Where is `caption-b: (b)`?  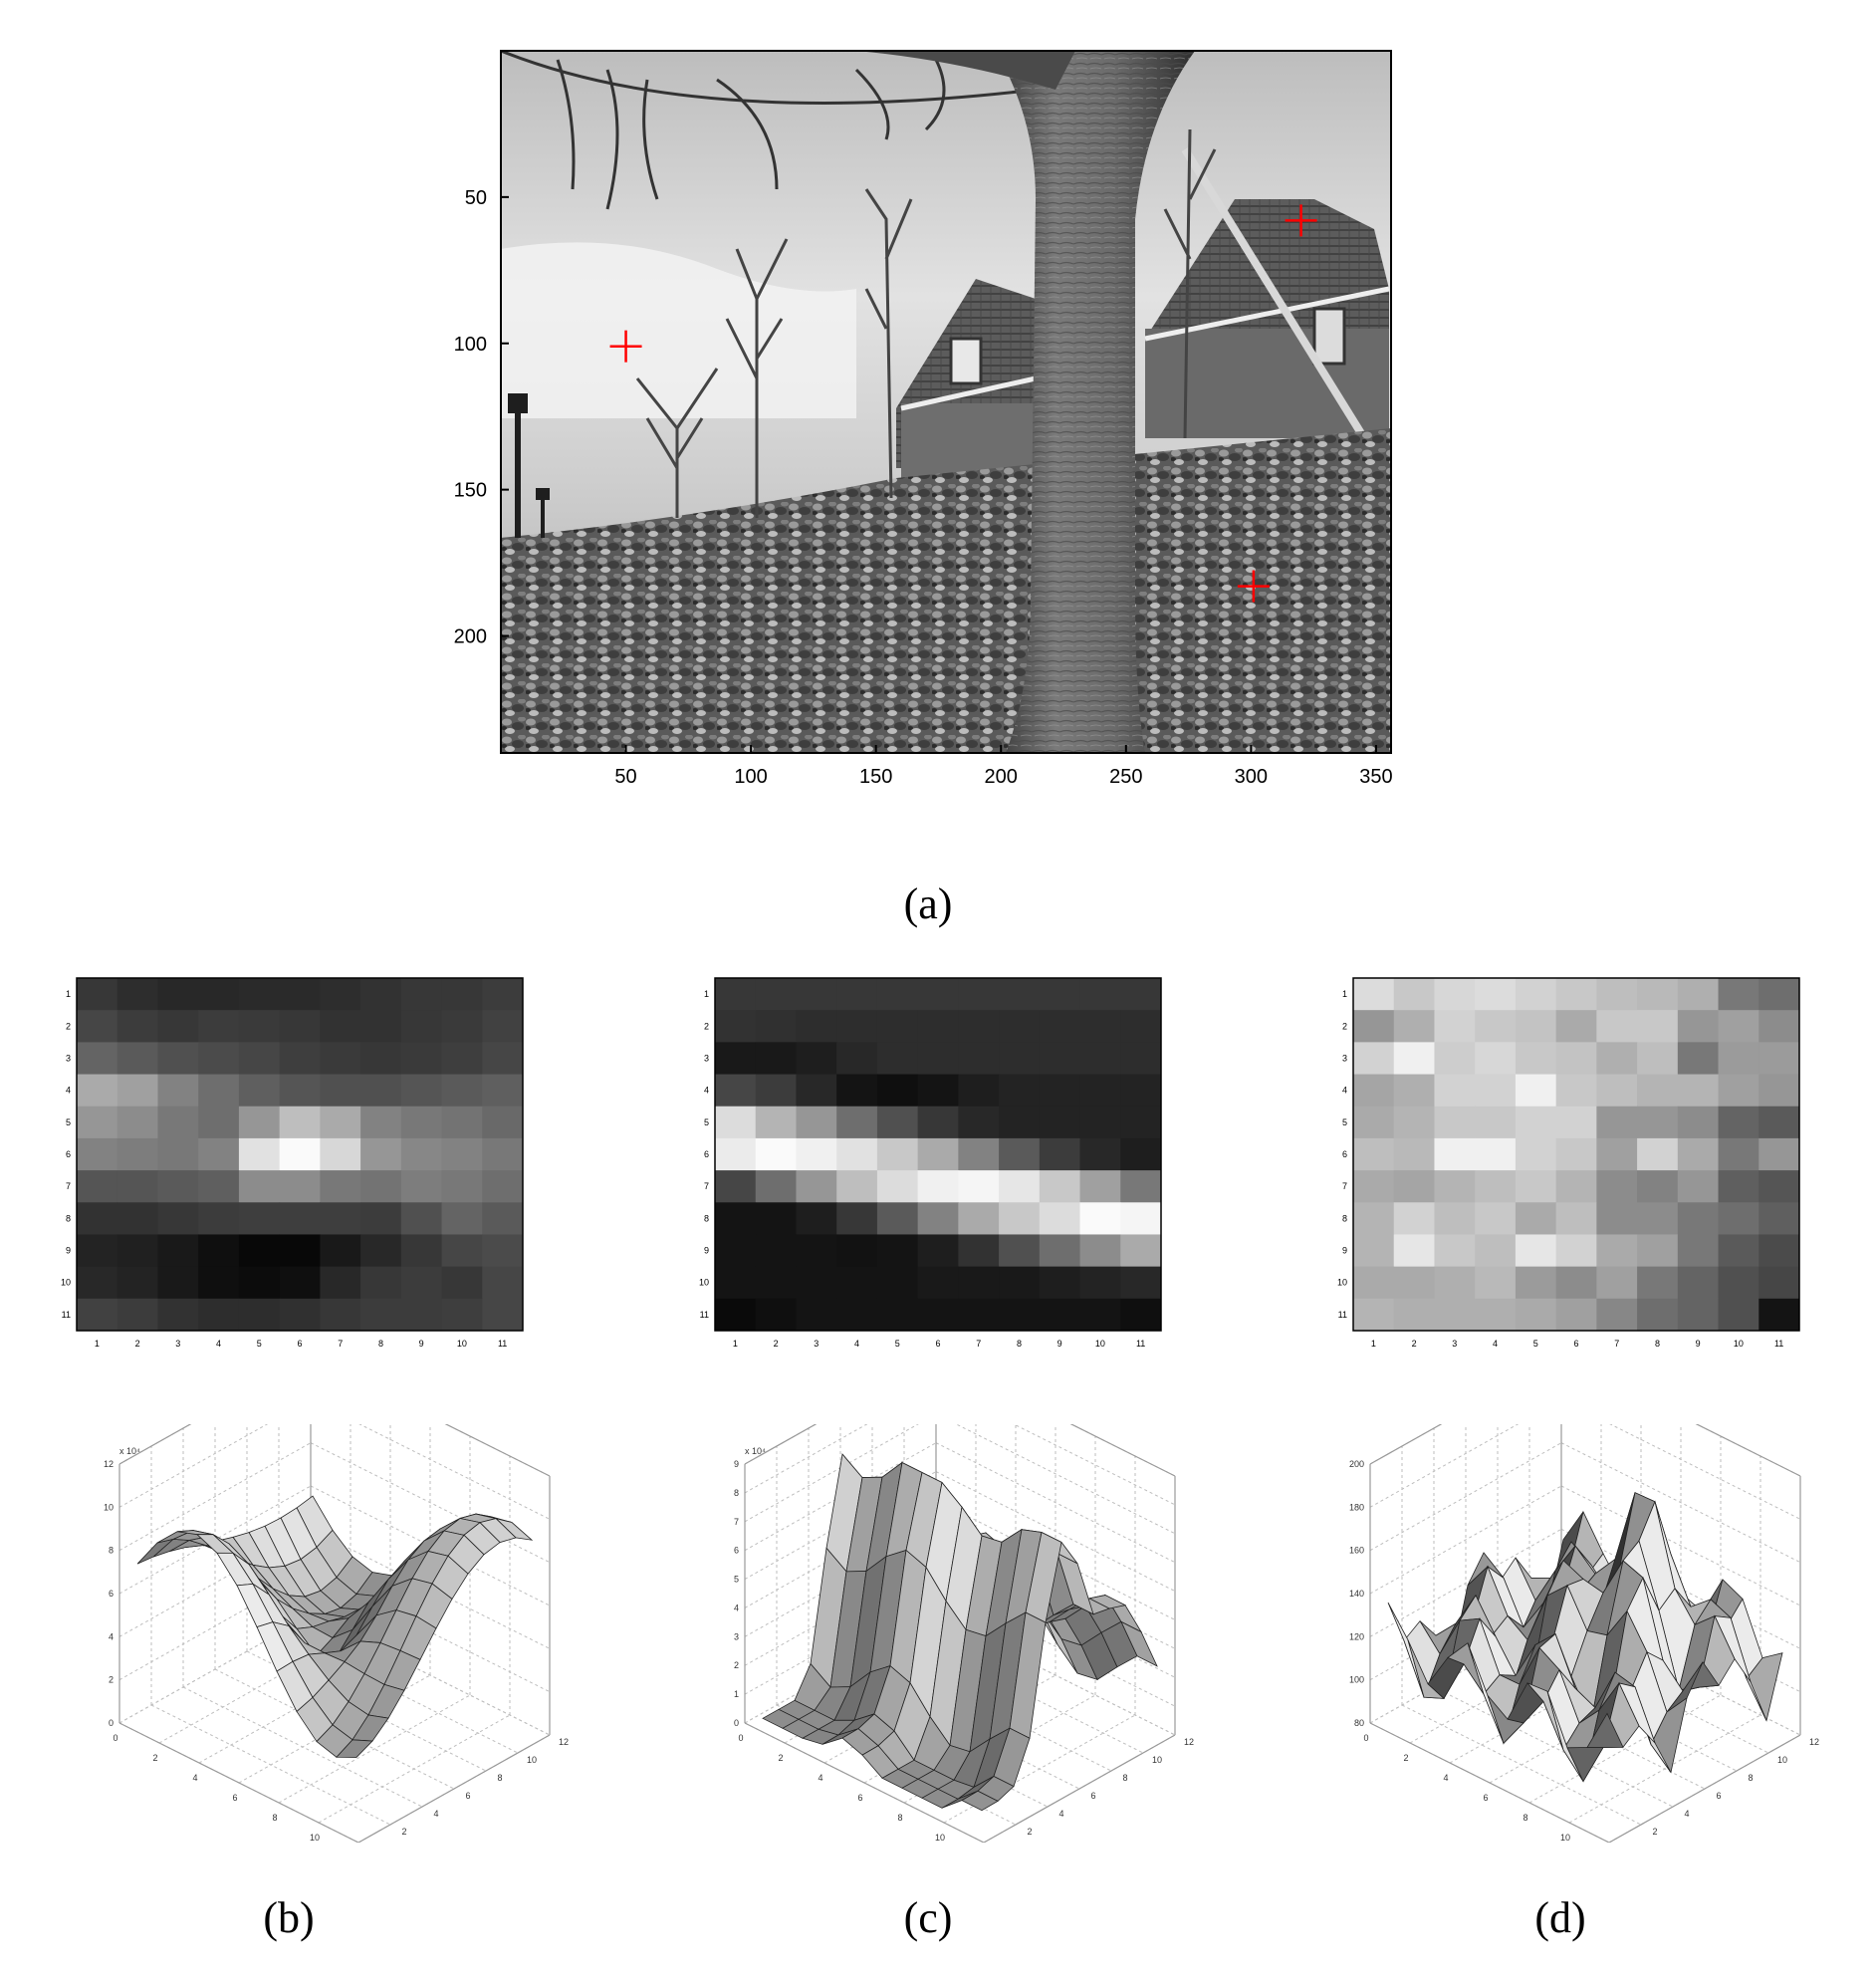 caption-b: (b) is located at coordinates (289, 1917).